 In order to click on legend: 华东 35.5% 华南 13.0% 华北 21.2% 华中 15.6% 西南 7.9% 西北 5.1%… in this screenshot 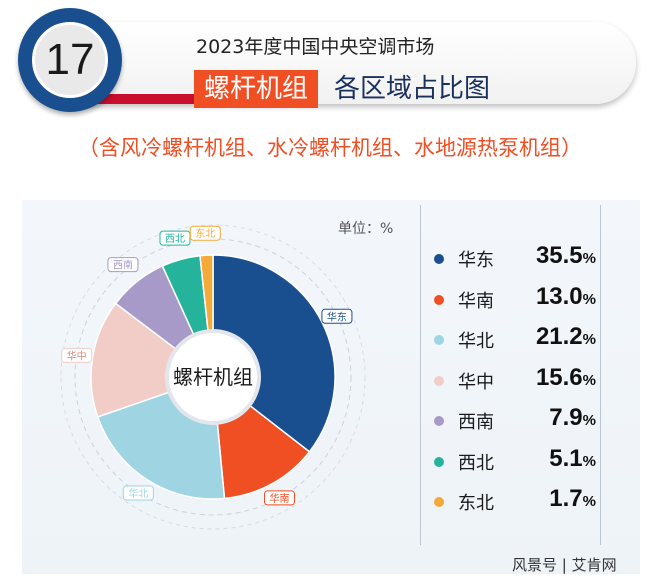, I will do `click(513, 382)`.